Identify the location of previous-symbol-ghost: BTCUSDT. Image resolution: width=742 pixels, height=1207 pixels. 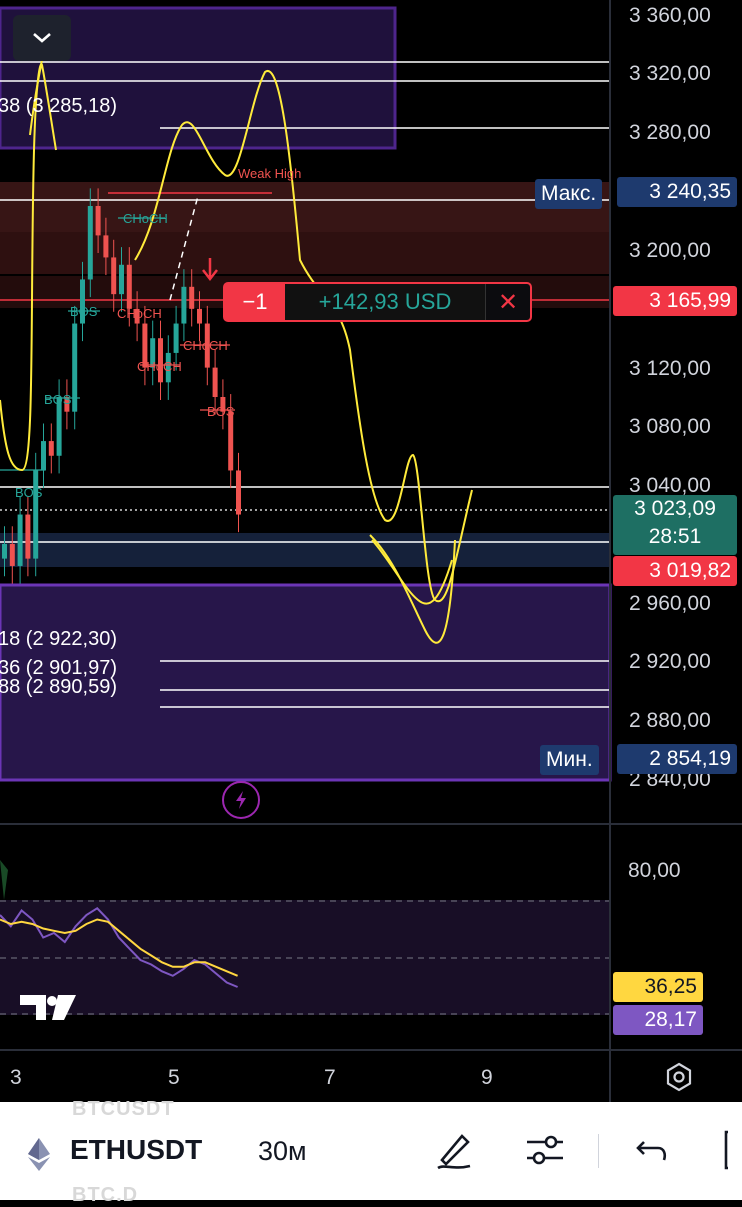
(123, 1109).